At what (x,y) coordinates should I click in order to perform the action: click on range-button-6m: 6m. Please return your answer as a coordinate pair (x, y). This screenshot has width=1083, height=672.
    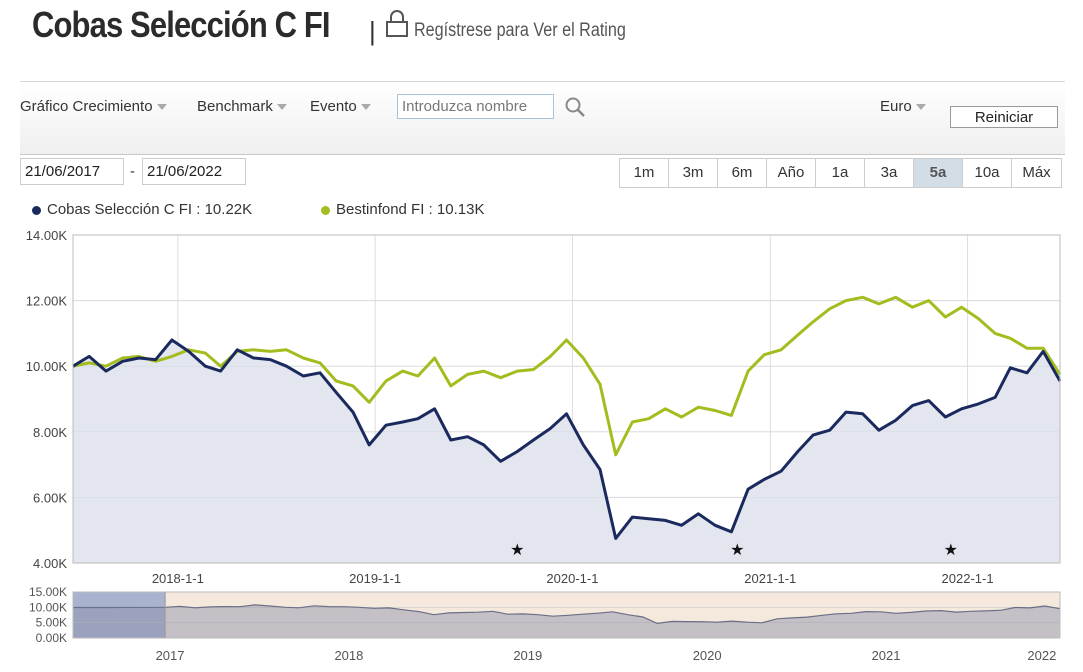
    Looking at the image, I should click on (742, 173).